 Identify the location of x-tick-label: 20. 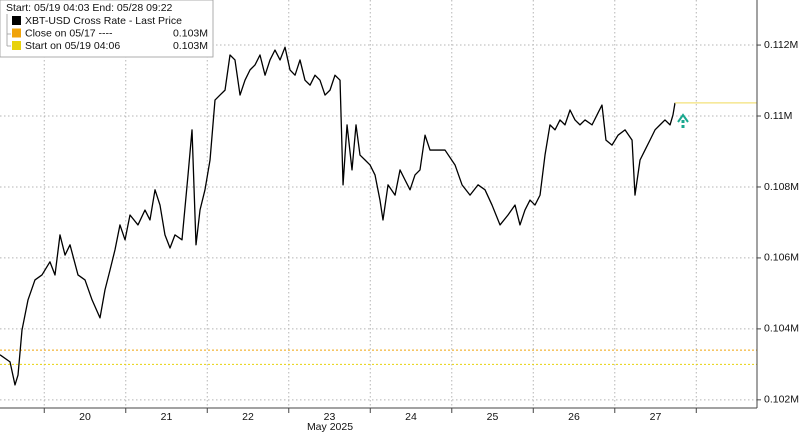
(85, 417).